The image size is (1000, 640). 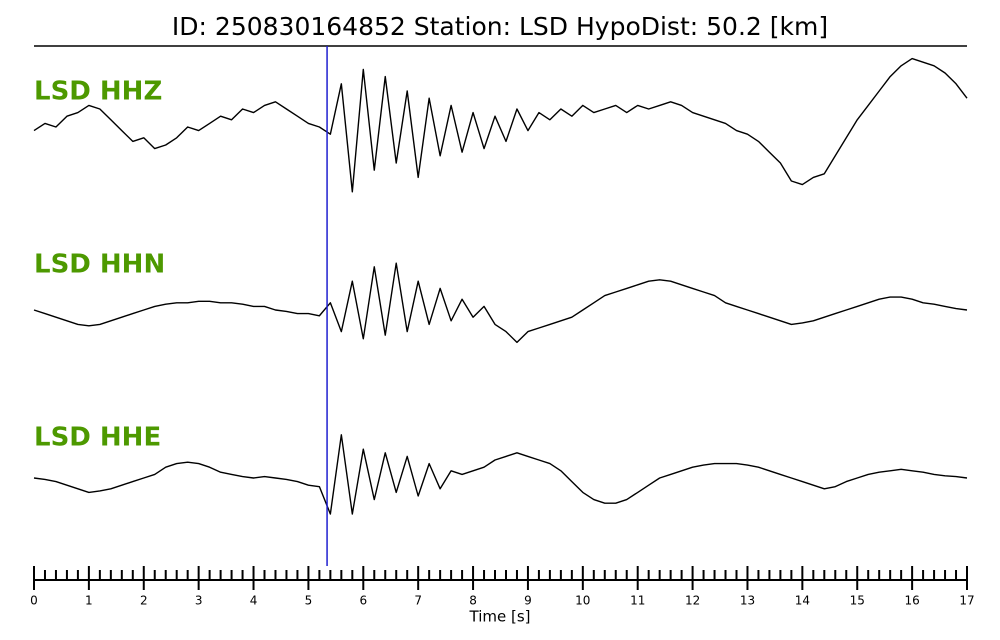 What do you see at coordinates (747, 601) in the screenshot?
I see `x-tick-label: 13` at bounding box center [747, 601].